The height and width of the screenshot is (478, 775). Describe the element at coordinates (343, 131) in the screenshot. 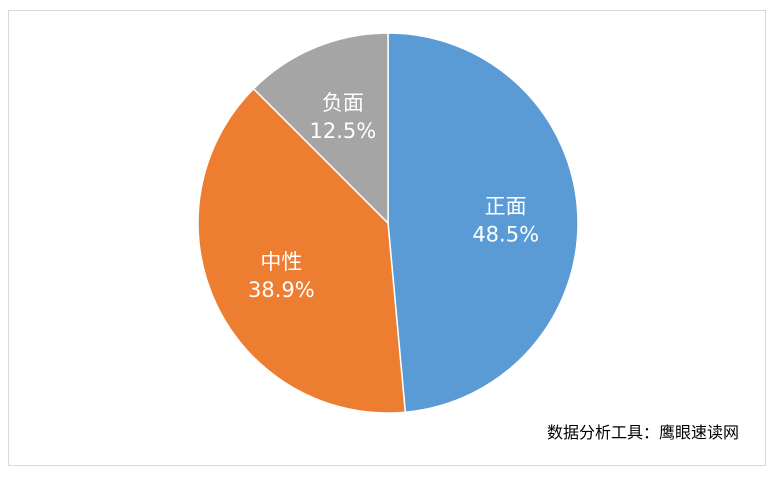

I see `slice-value-label: 12.5%` at that location.